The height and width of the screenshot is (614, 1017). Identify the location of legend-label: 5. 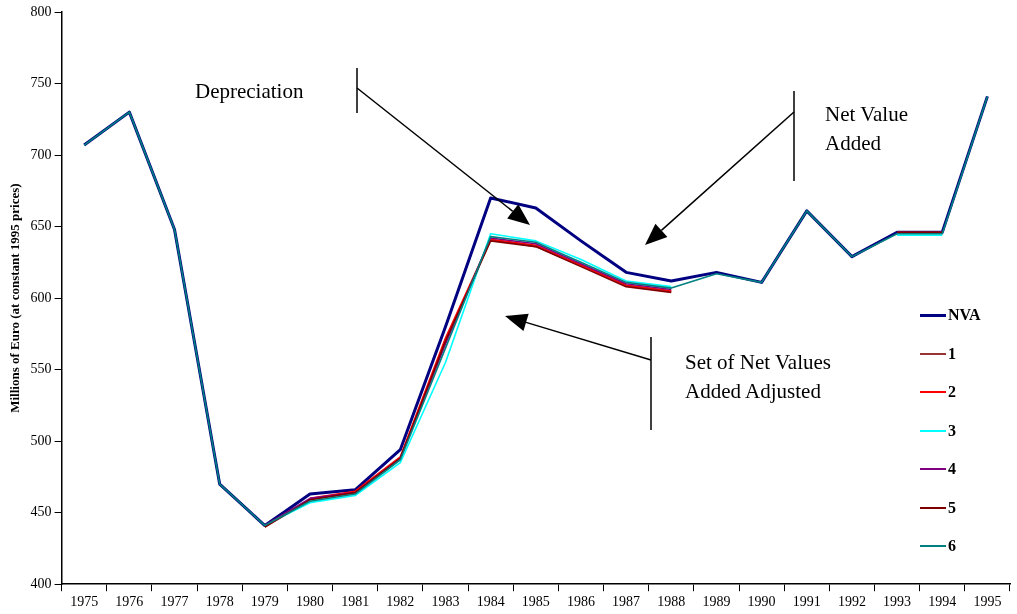
(952, 507).